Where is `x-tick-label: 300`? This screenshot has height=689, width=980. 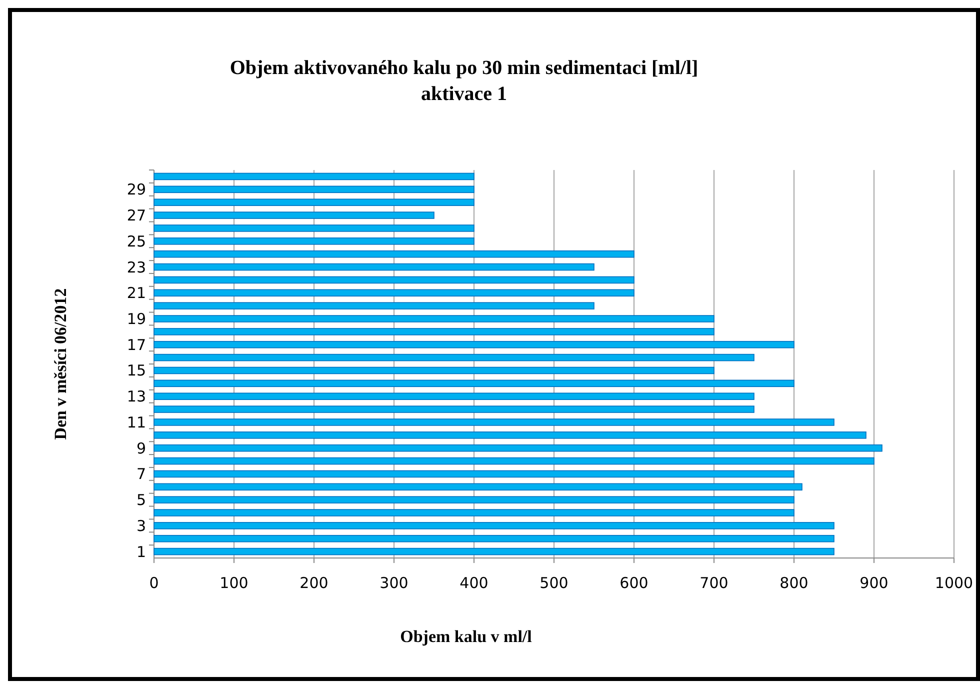 x-tick-label: 300 is located at coordinates (394, 583).